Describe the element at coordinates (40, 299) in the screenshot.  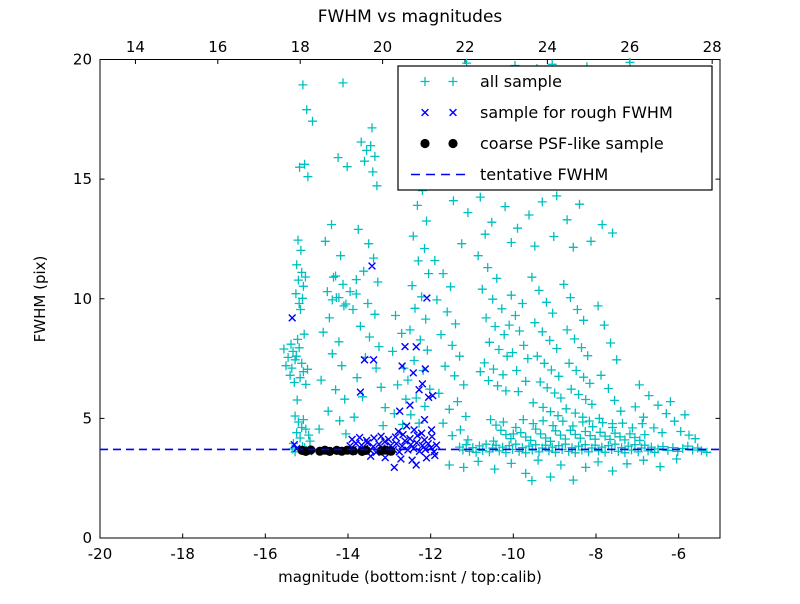
I see `y-axis-label: FWHM (pix)` at that location.